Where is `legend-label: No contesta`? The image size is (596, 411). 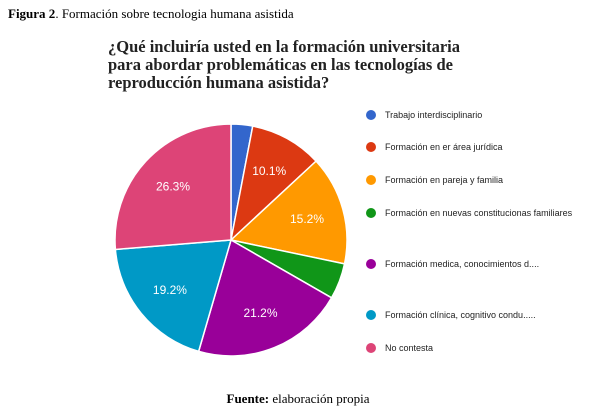
legend-label: No contesta is located at coordinates (409, 348).